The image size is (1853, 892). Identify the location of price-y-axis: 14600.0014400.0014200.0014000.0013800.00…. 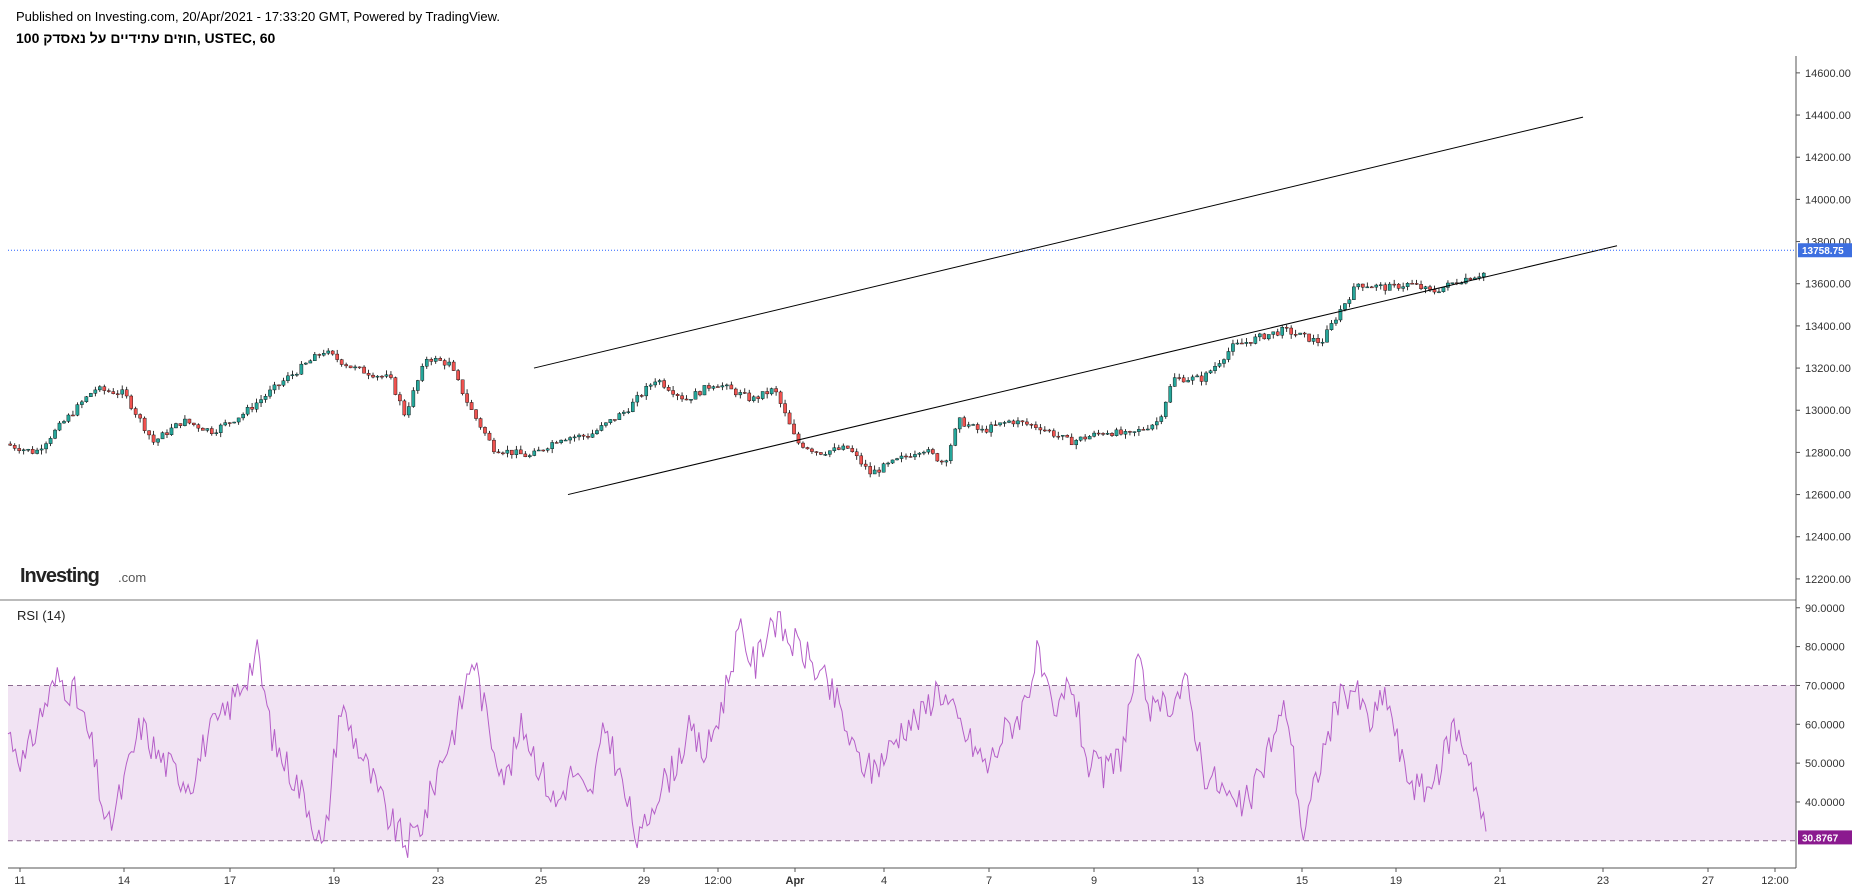
(1823, 327).